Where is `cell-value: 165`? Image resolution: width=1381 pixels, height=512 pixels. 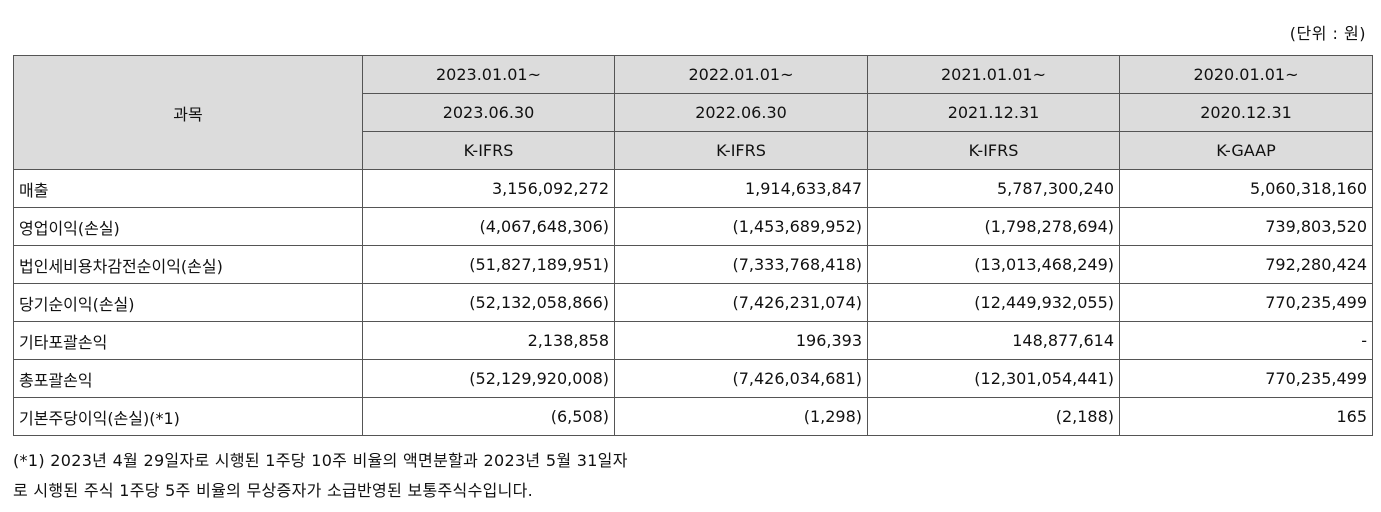 cell-value: 165 is located at coordinates (1246, 416).